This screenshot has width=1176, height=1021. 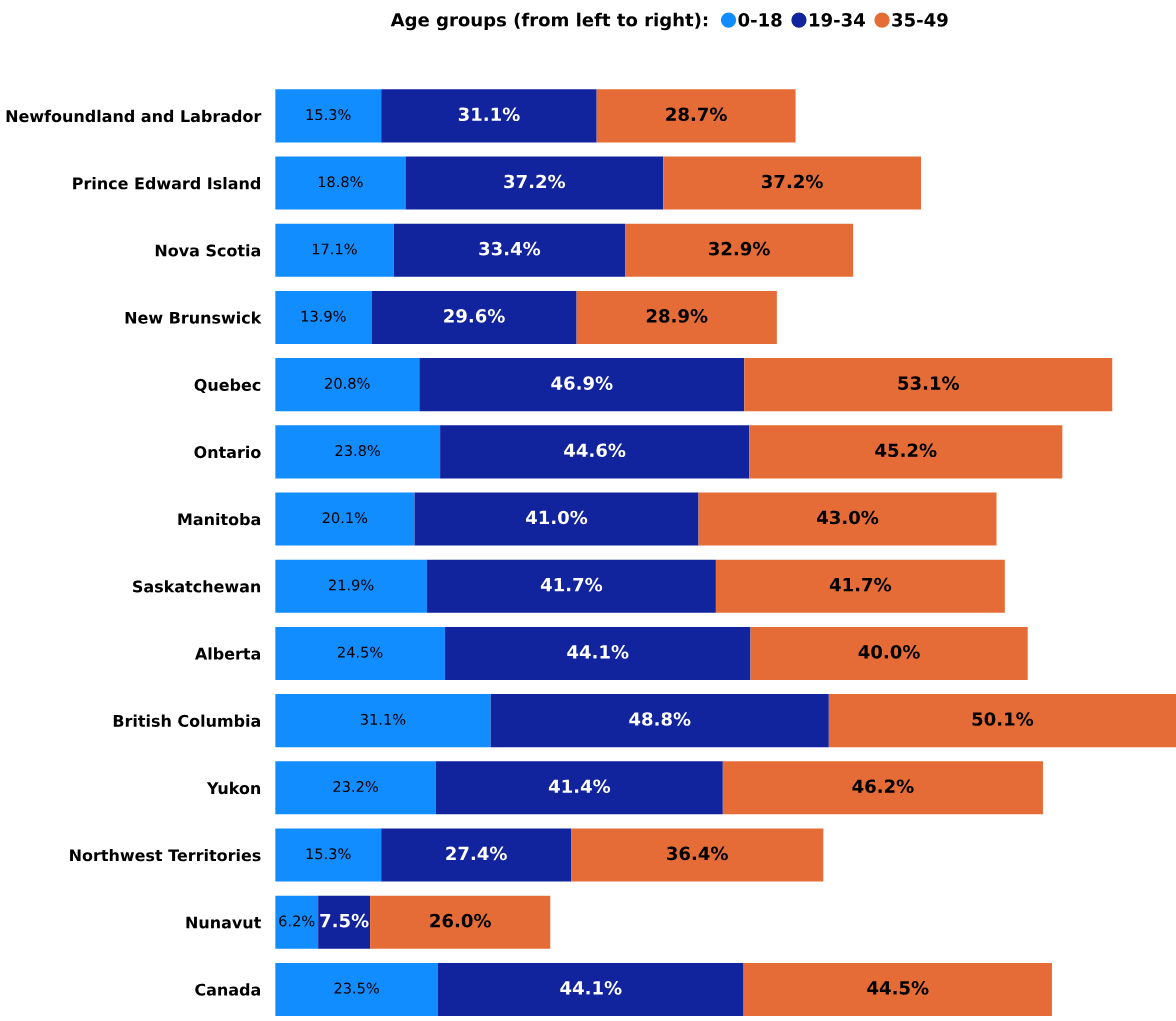 What do you see at coordinates (134, 116) in the screenshot?
I see `y-tick-label: Newfoundland and Labrador` at bounding box center [134, 116].